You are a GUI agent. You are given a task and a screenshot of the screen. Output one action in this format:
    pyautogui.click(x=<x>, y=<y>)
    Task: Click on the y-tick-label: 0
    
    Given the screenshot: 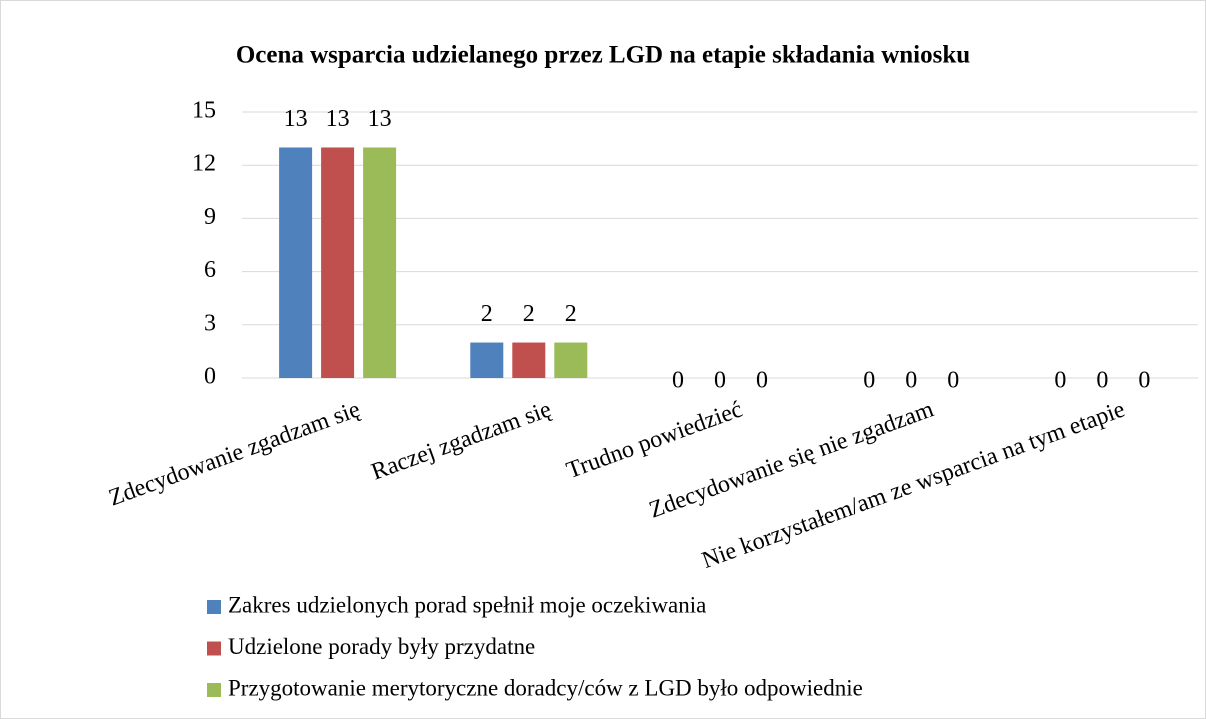 What is the action you would take?
    pyautogui.click(x=210, y=377)
    